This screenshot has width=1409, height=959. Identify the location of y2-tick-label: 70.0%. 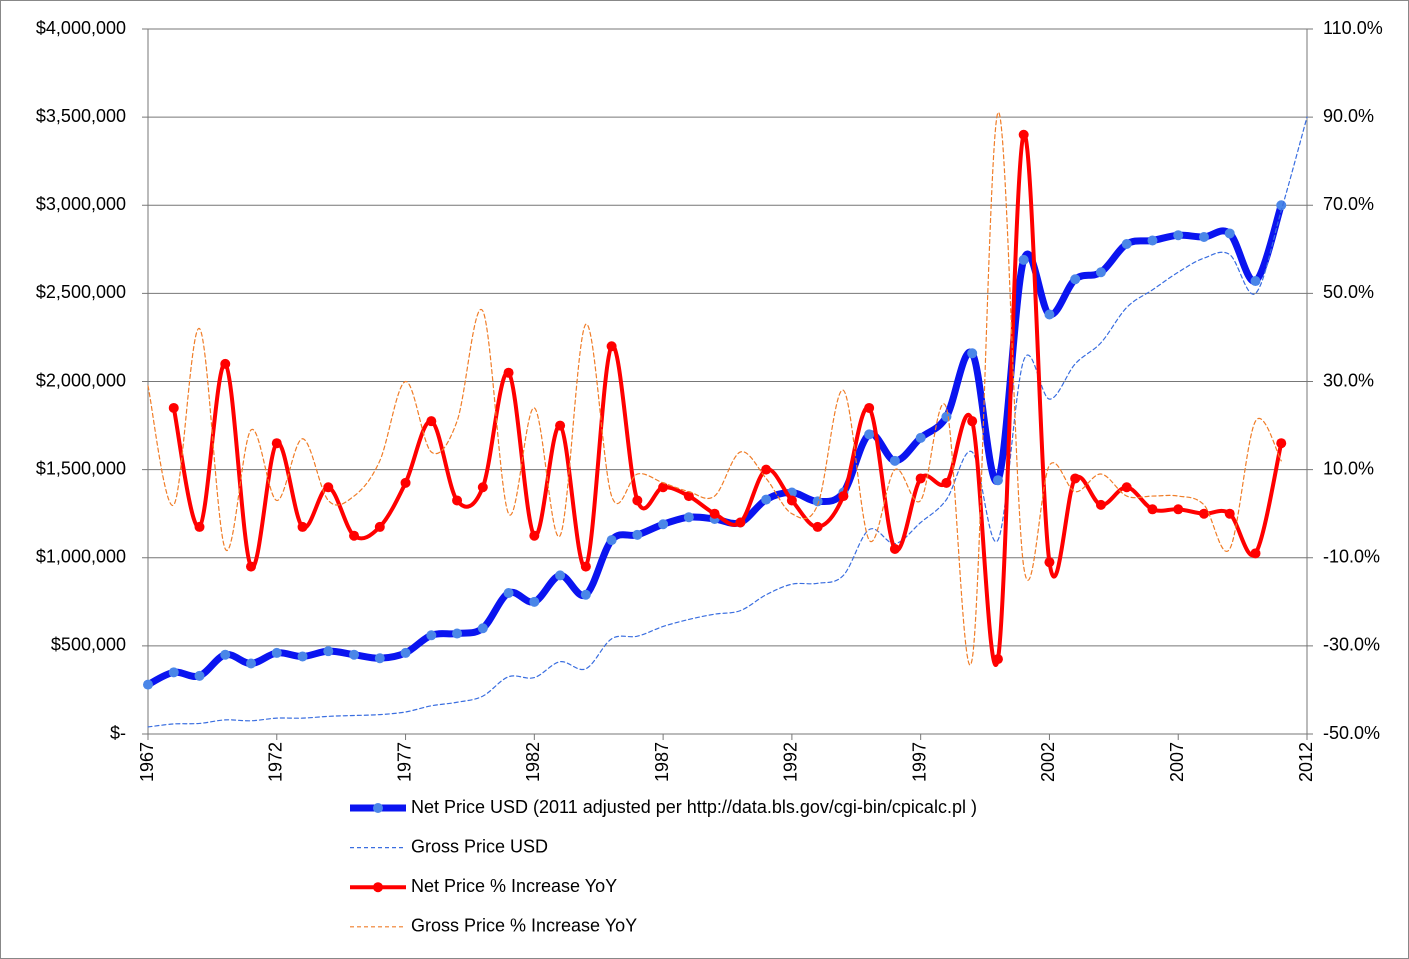
(1348, 204).